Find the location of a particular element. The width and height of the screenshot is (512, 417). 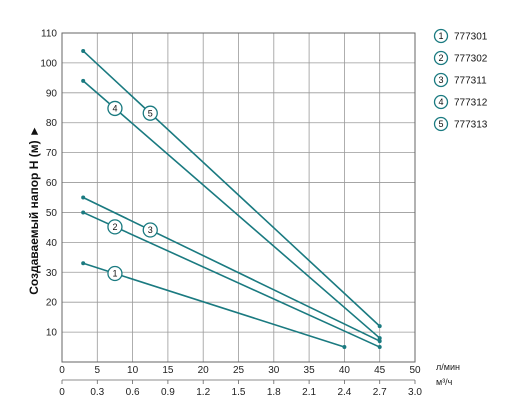

series-marker-label: 5 is located at coordinates (150, 113).